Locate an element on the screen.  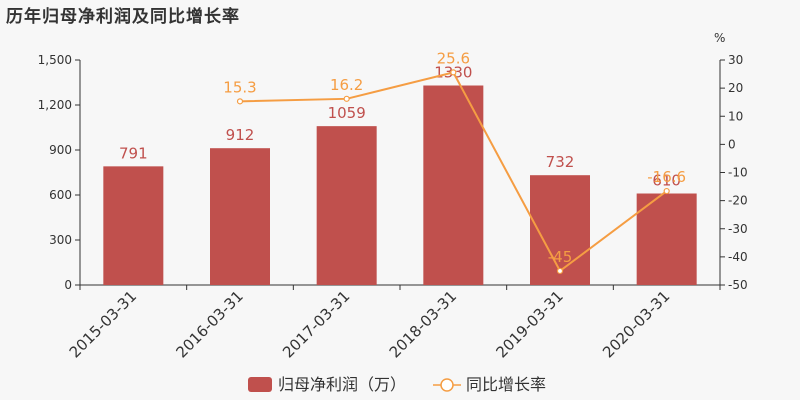
legend-bar-swatch is located at coordinates (260, 384).